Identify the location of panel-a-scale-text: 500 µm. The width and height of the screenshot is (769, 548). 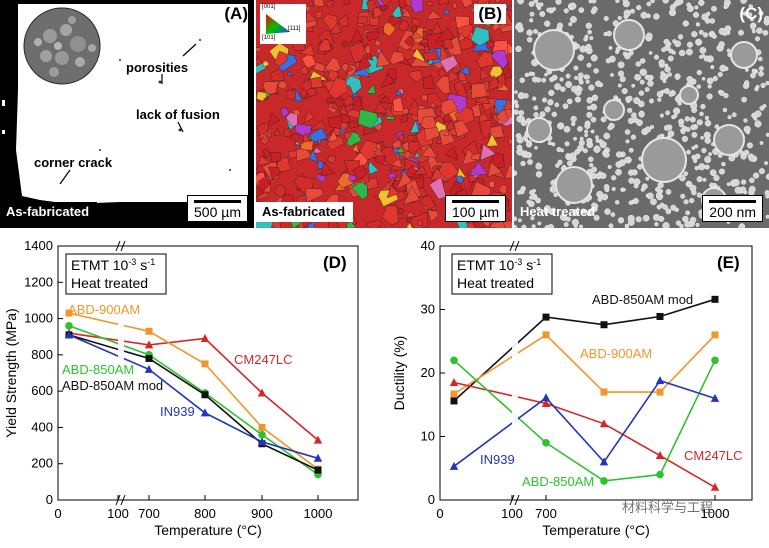
(217, 212).